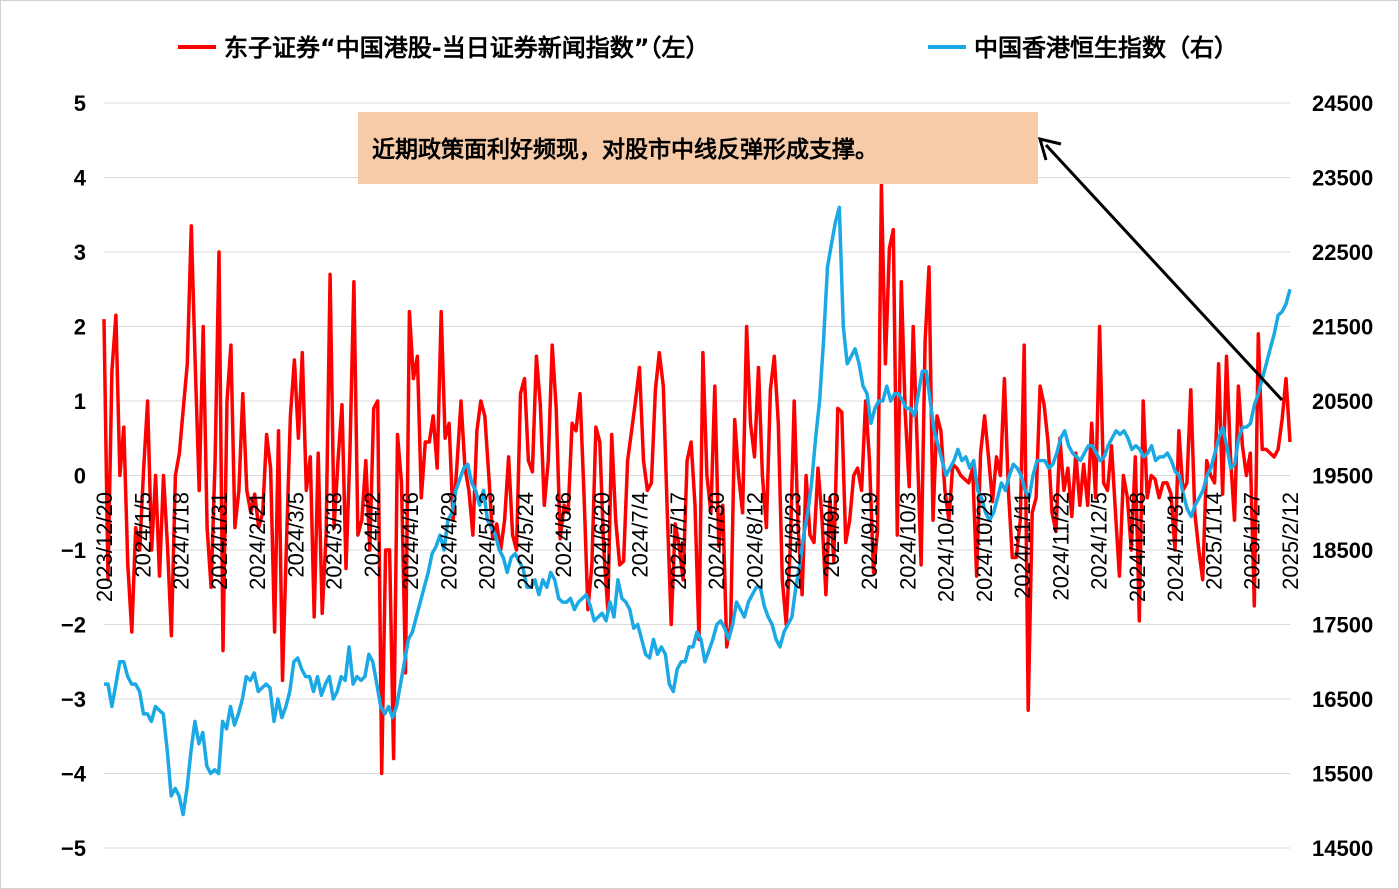 This screenshot has height=889, width=1399. I want to click on left-y-tick-label: 1, so click(80, 401).